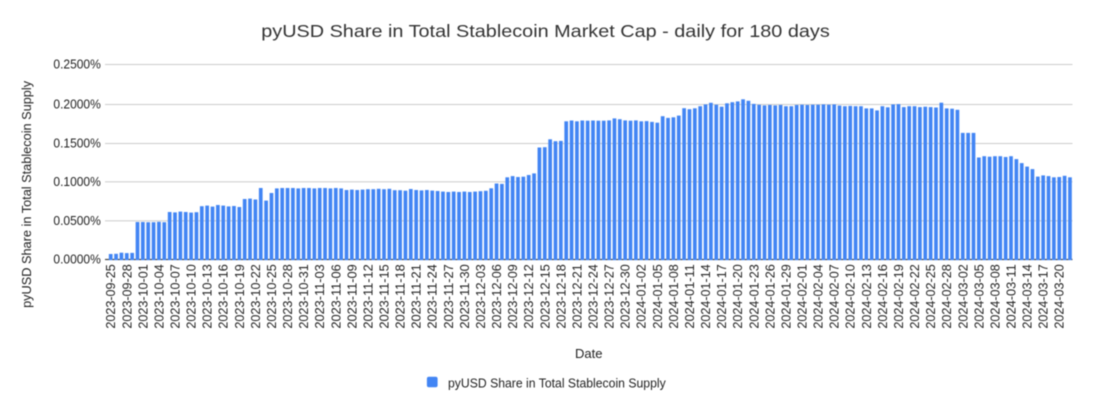  What do you see at coordinates (401, 296) in the screenshot?
I see `svg-text: 2023-11-18` at bounding box center [401, 296].